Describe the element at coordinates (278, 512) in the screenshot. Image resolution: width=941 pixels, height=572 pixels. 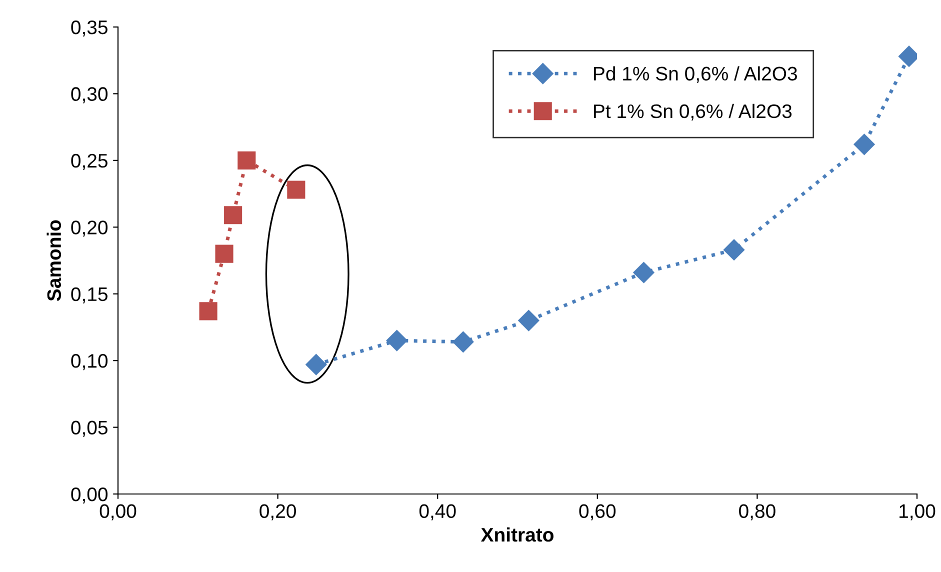
I see `x-tick-label: 0,20` at that location.